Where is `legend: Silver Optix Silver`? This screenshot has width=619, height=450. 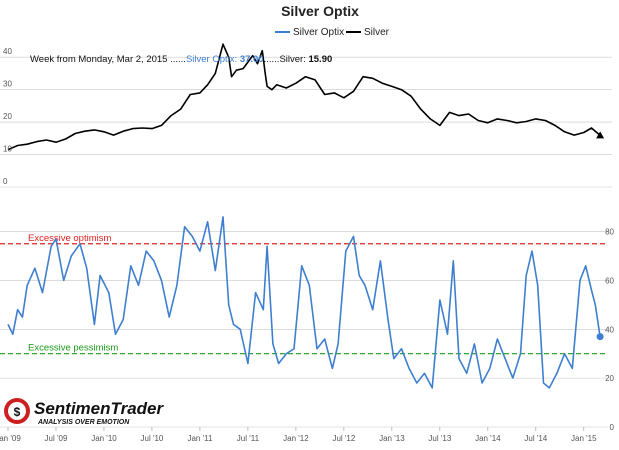 legend: Silver Optix Silver is located at coordinates (332, 32).